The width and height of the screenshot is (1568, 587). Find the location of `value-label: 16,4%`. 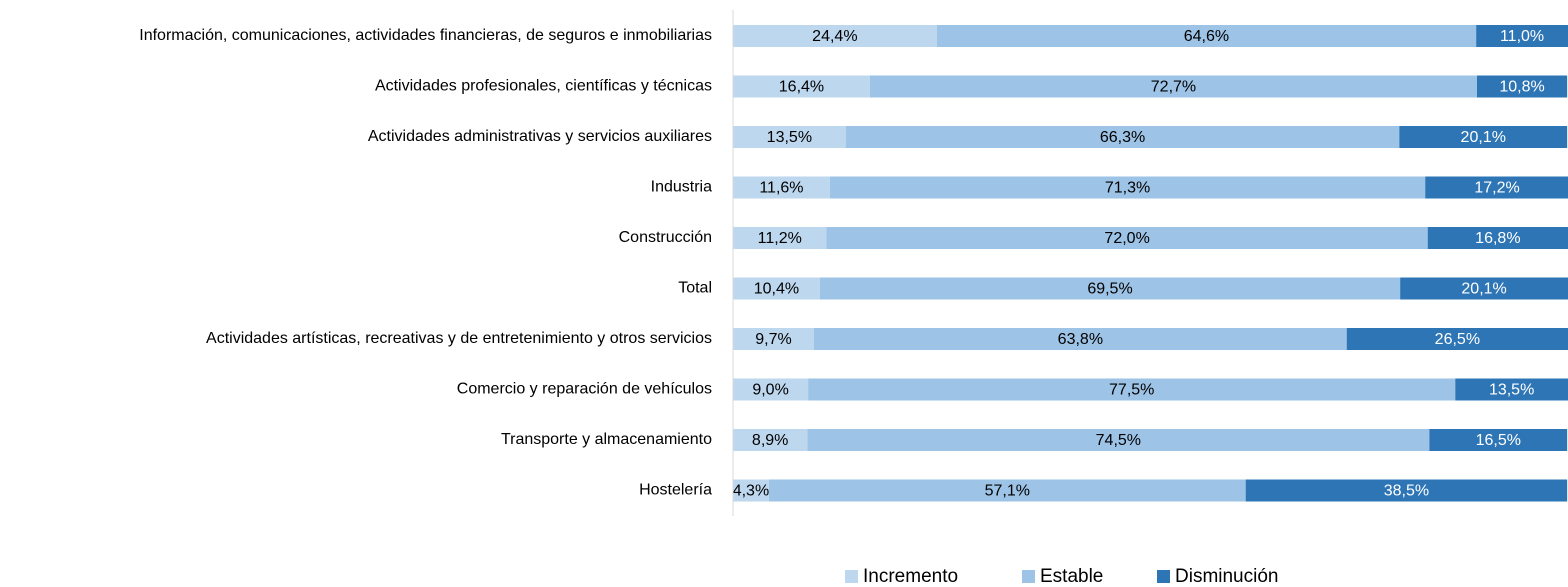

value-label: 16,4% is located at coordinates (801, 87).